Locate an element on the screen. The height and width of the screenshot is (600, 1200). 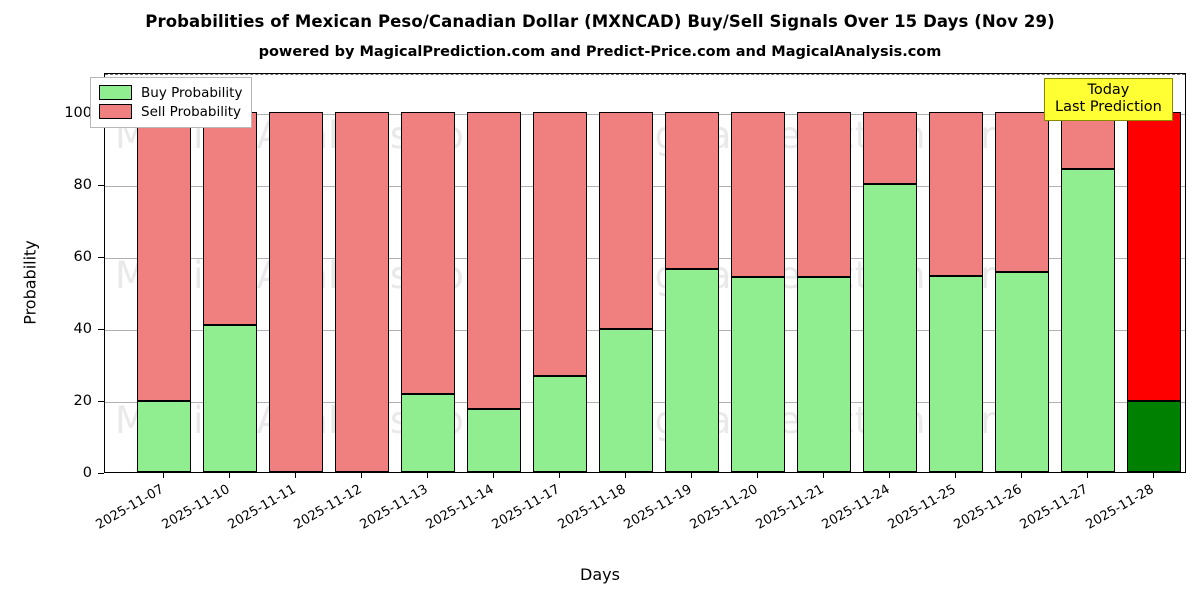
y-tick-label: 0 is located at coordinates (87, 473).